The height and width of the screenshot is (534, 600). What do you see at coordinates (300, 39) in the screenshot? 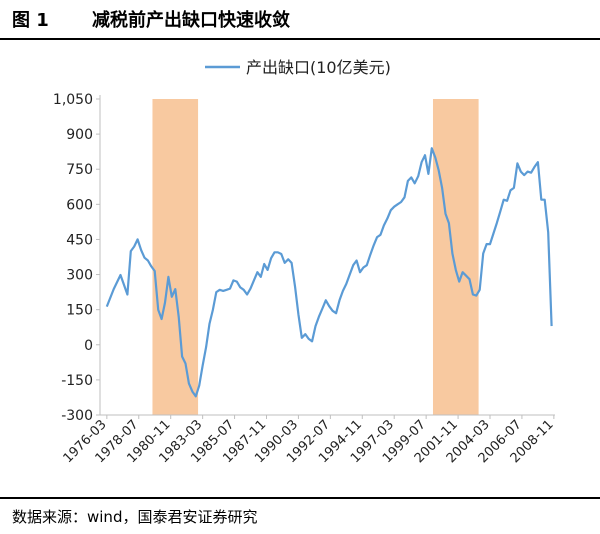
I see `top-rule` at bounding box center [300, 39].